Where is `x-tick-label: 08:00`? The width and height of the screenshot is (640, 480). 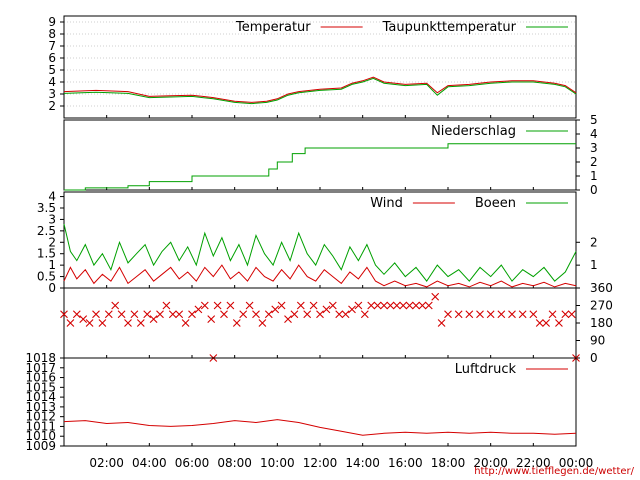
x-tick-label: 08:00 is located at coordinates (234, 463).